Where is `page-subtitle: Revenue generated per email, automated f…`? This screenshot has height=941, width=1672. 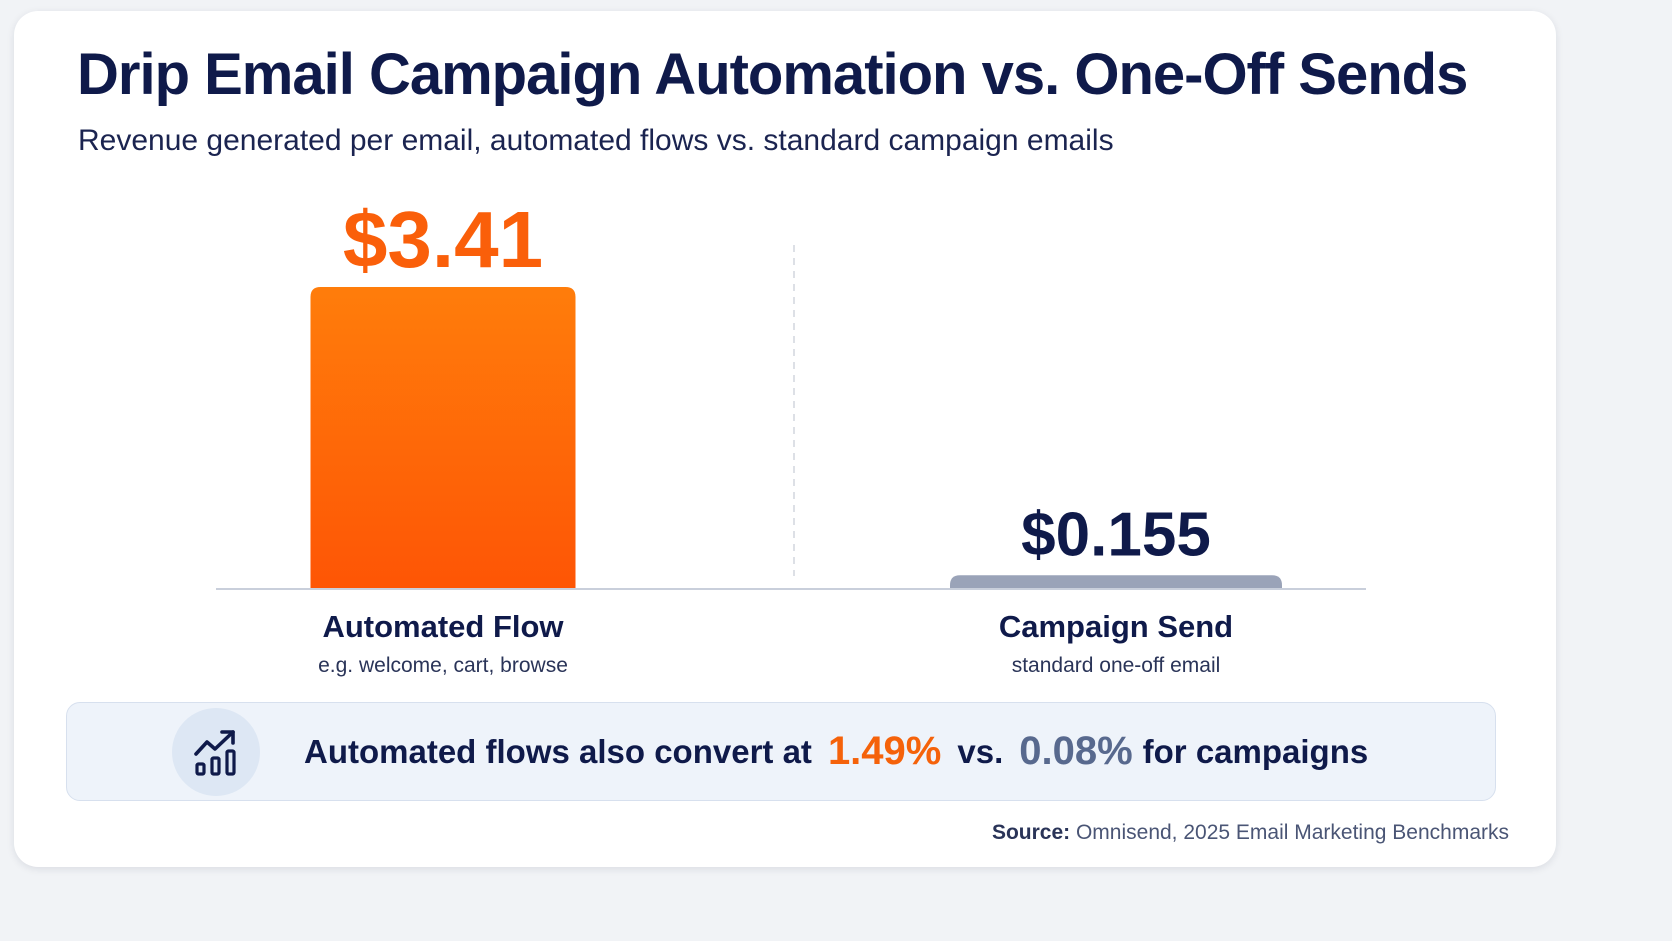
page-subtitle: Revenue generated per email, automated f… is located at coordinates (596, 140).